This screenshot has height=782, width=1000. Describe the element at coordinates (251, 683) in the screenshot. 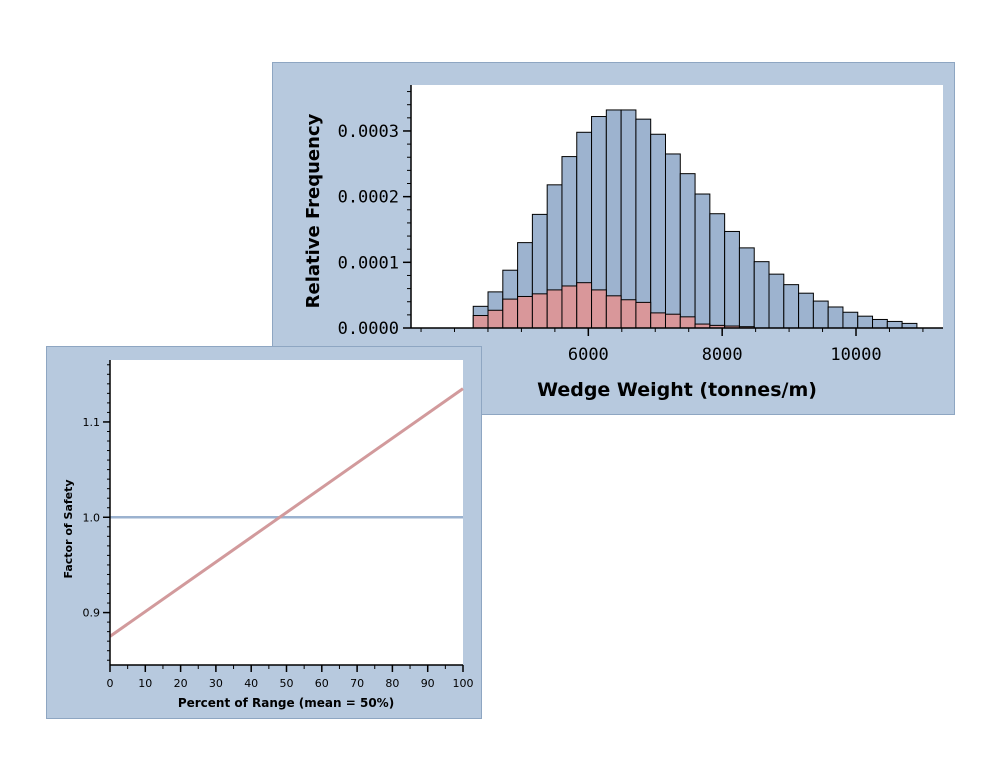

I see `sensitivity-x-tick-label: 40` at that location.